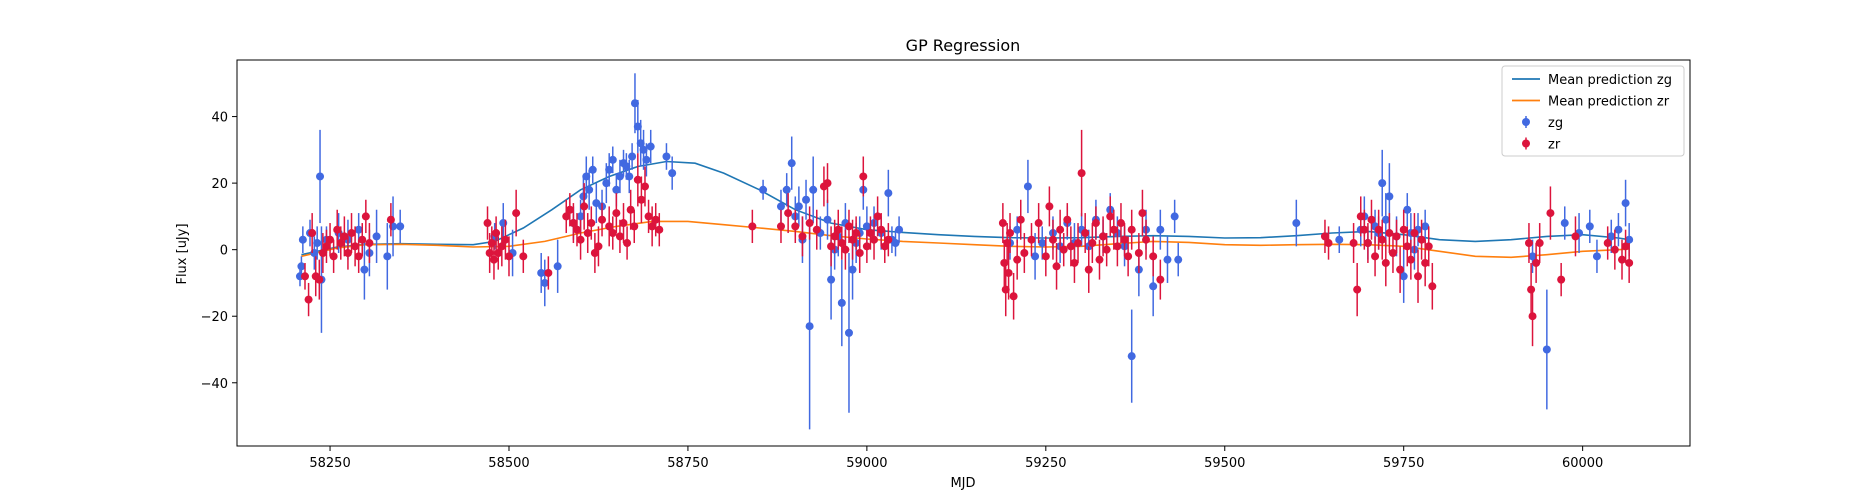  What do you see at coordinates (1609, 102) in the screenshot?
I see `legend-label: Mean prediction zr` at bounding box center [1609, 102].